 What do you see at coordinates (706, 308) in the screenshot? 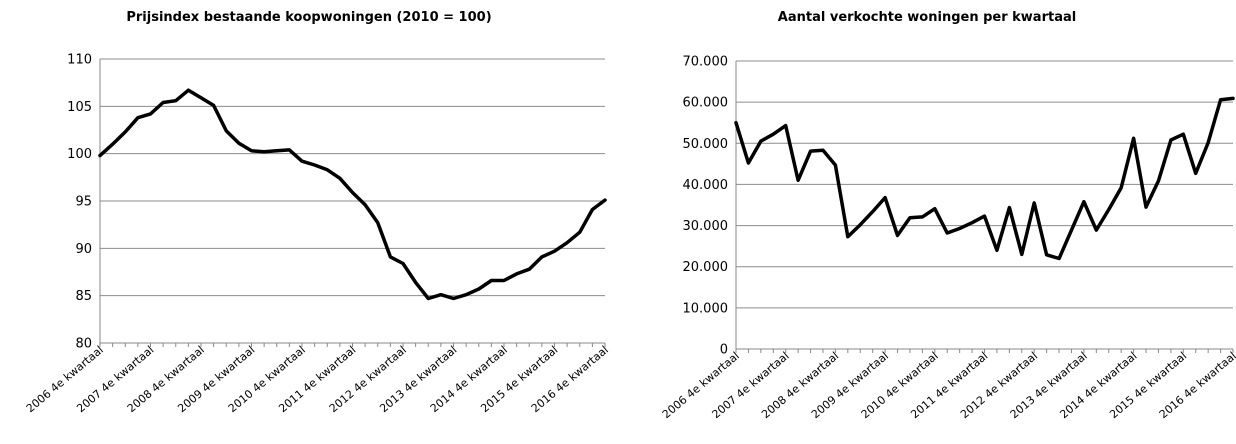
I see `y-tick-label: 10.000` at bounding box center [706, 308].